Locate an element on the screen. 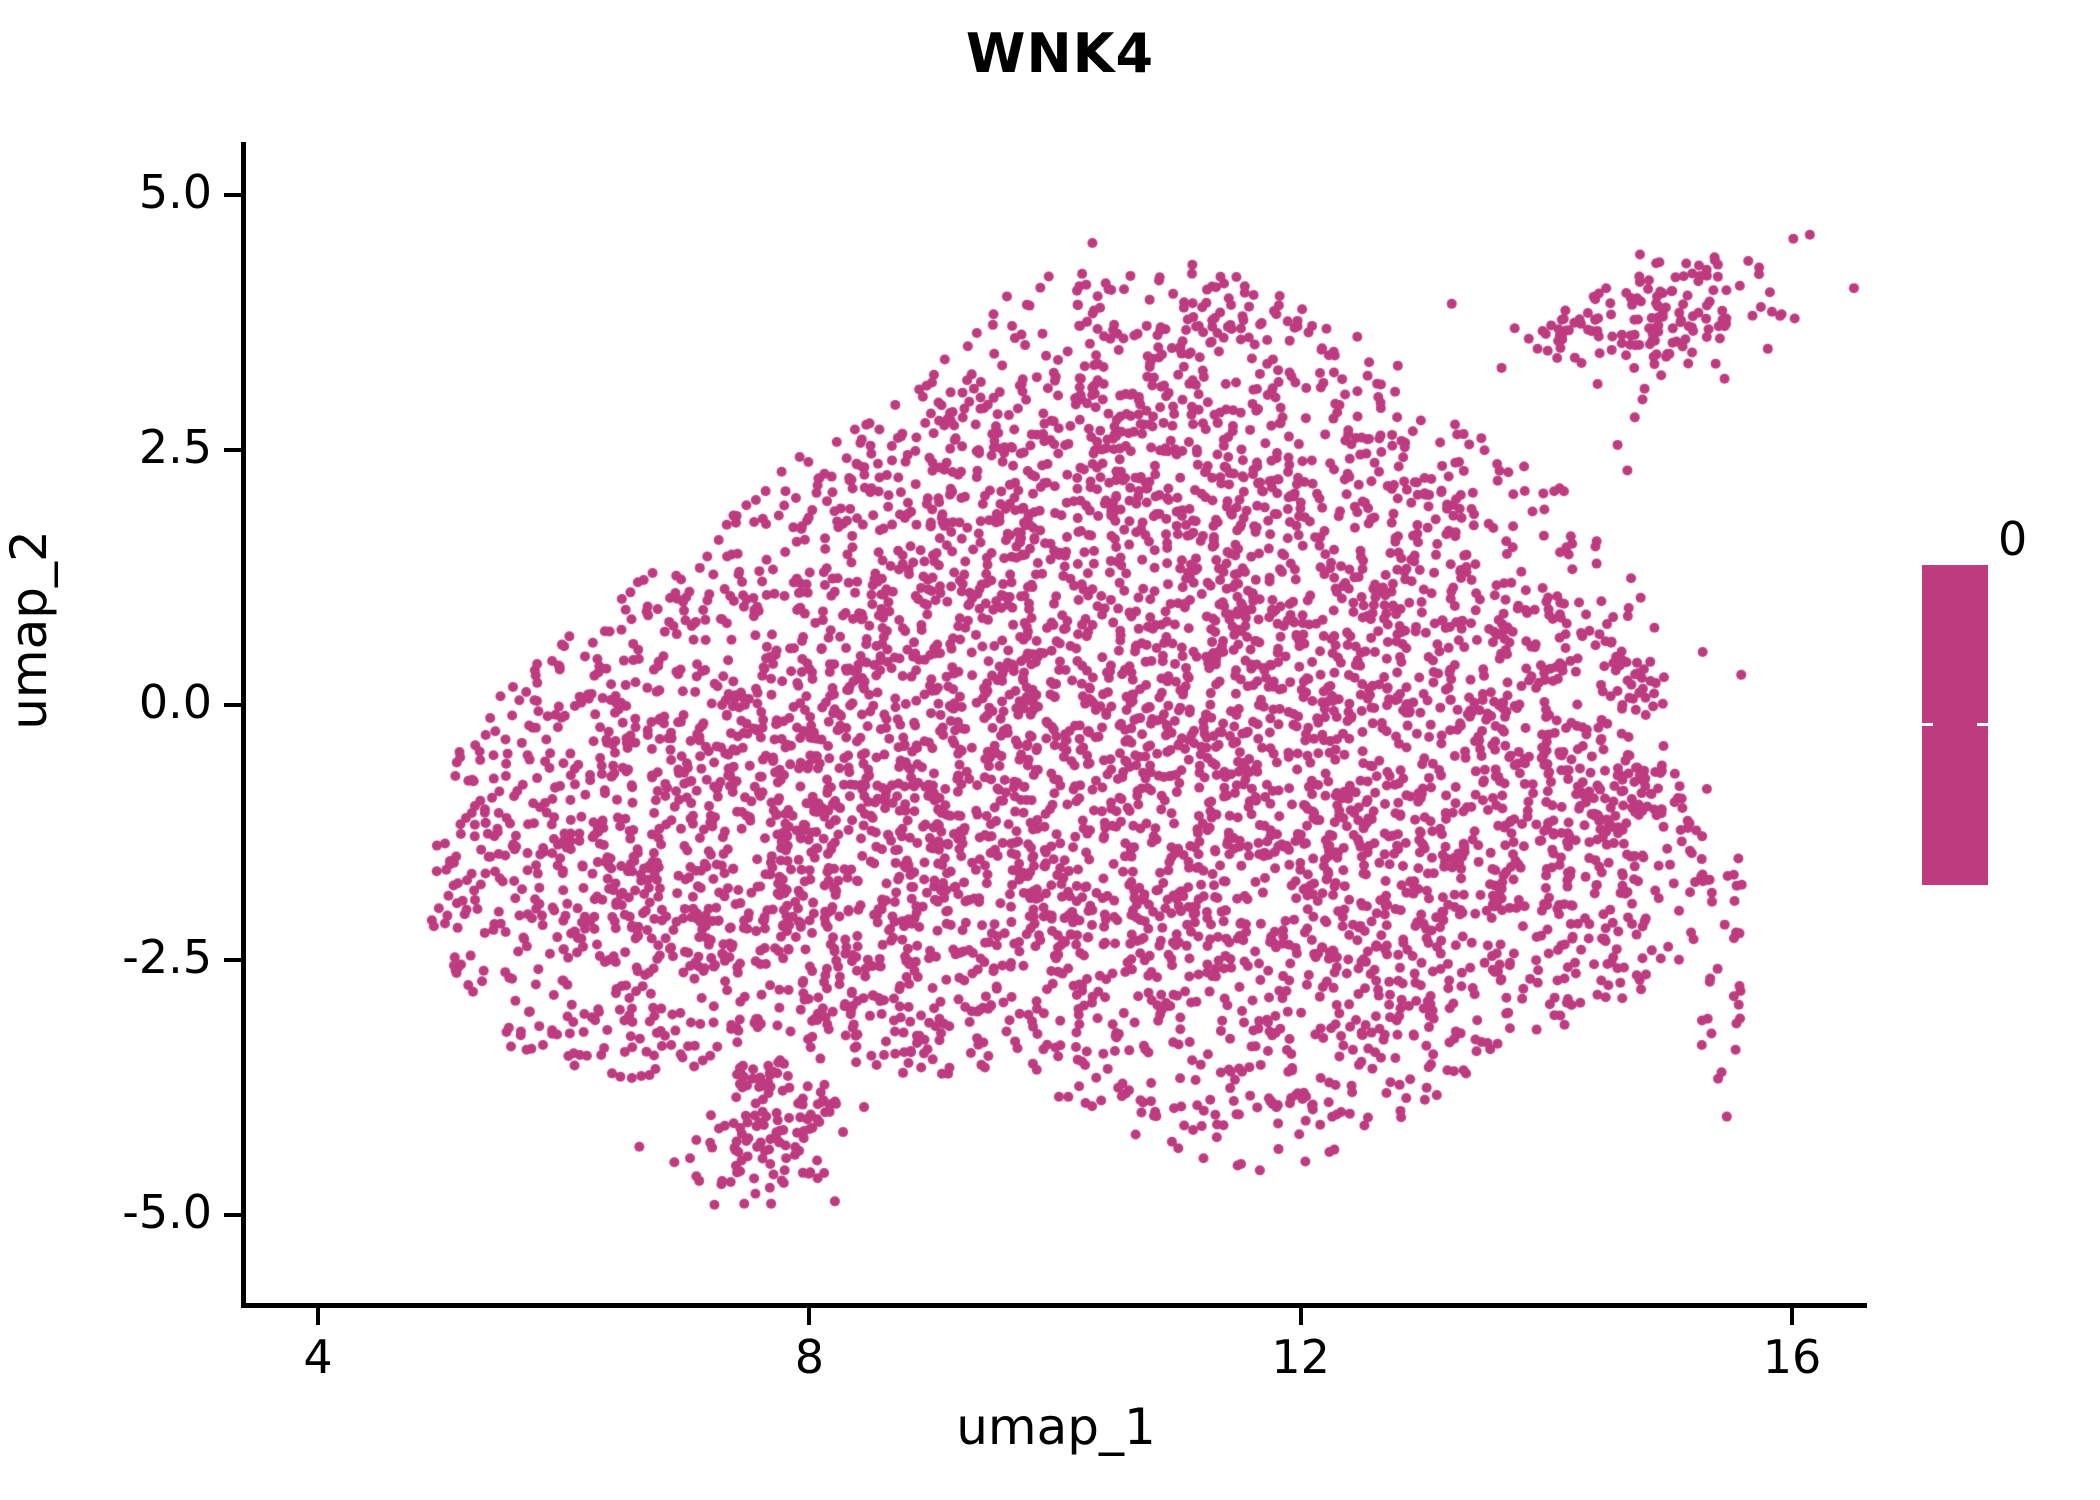 This screenshot has width=2100, height=1500. y-tick-label: 0.0 is located at coordinates (175, 702).